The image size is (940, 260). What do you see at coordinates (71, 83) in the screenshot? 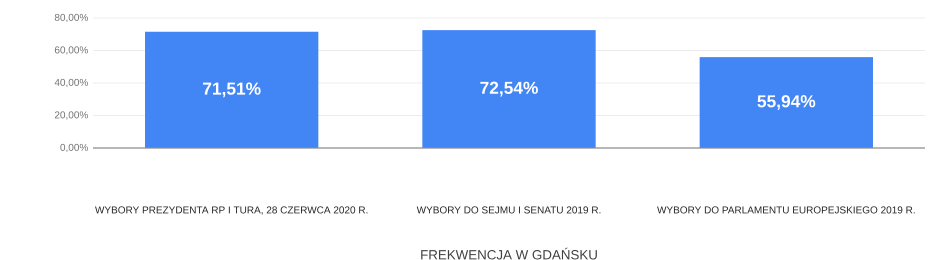
I see `y-tick-label: 40,00%` at bounding box center [71, 83].